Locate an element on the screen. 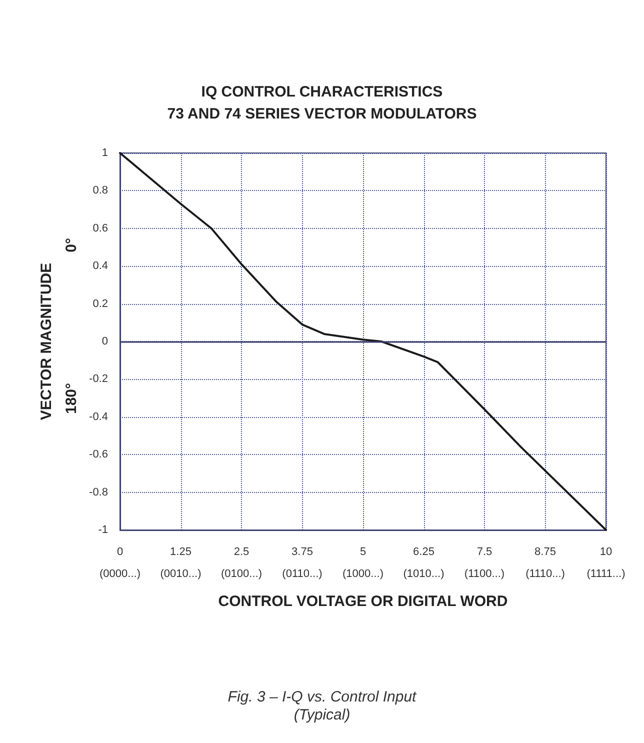 This screenshot has height=743, width=644. text: (1111...) is located at coordinates (606, 574).